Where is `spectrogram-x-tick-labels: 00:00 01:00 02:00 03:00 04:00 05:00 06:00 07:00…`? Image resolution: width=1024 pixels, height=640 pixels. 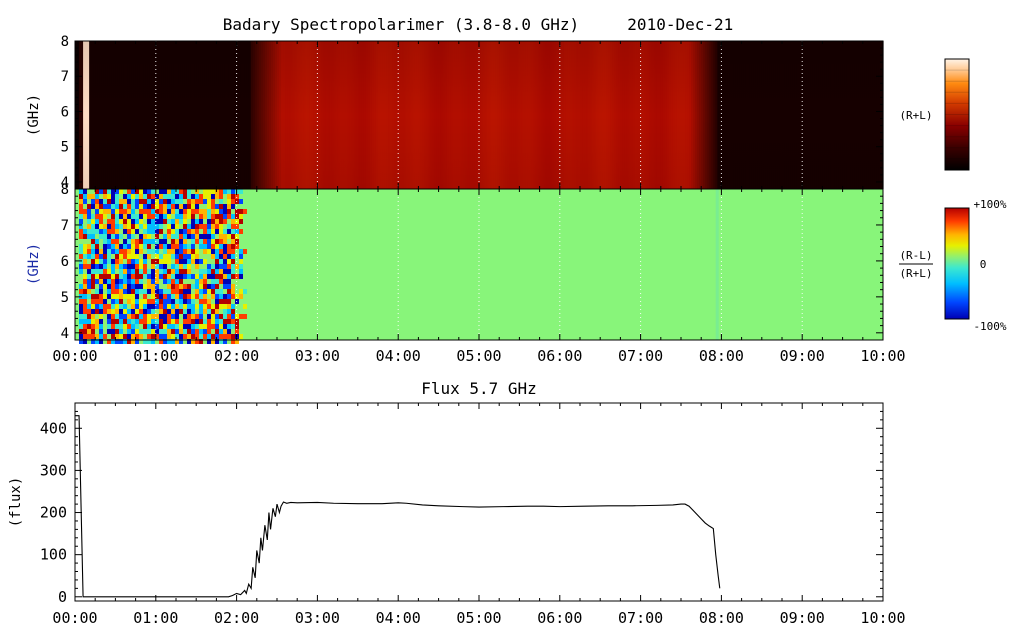
spectrogram-x-tick-labels: 00:00 01:00 02:00 03:00 04:00 05:00 06:00 07:00… is located at coordinates (478, 356).